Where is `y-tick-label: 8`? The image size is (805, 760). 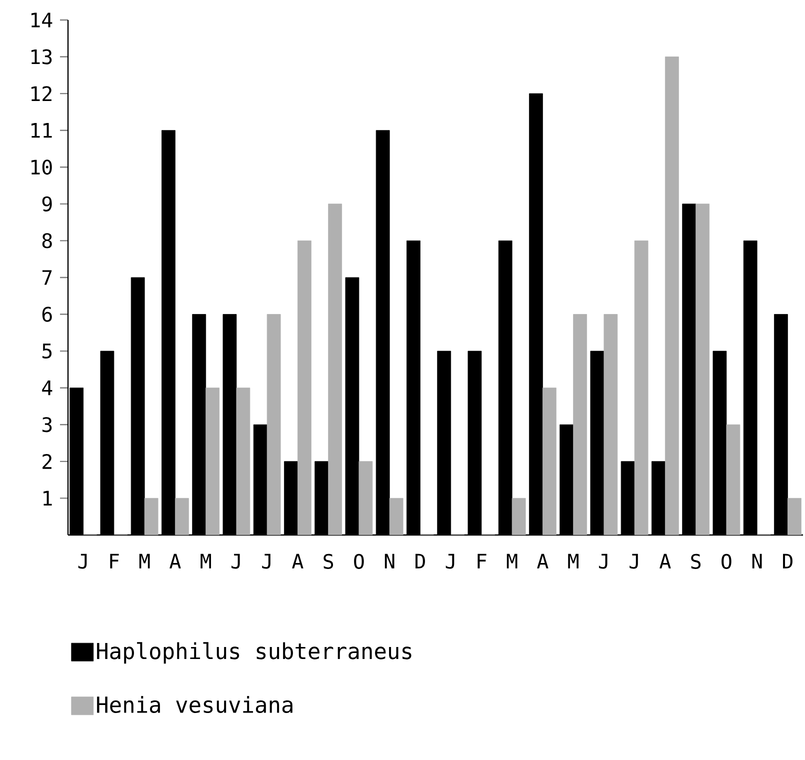
y-tick-label: 8 is located at coordinates (47, 240).